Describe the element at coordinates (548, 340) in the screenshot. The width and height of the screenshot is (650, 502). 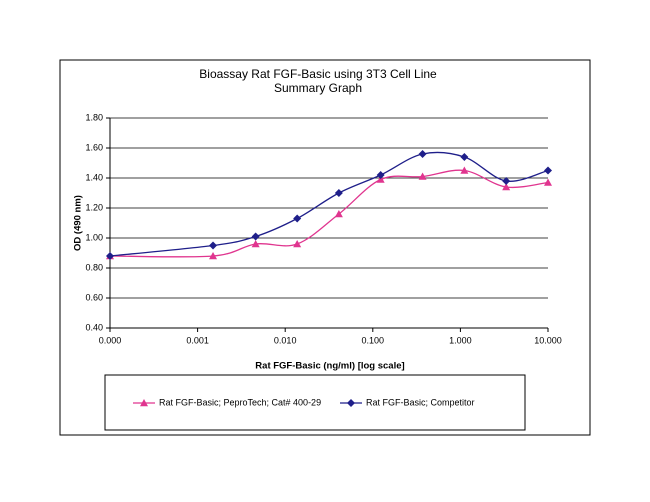
I see `x-tick-label: 10.000` at that location.